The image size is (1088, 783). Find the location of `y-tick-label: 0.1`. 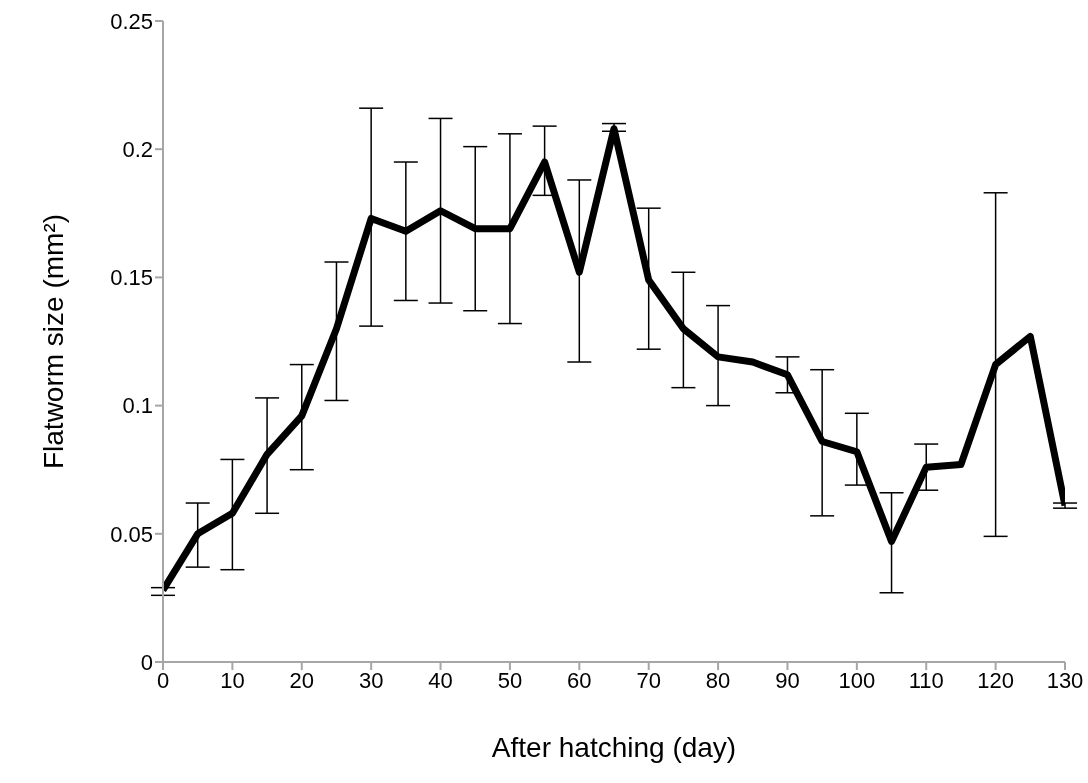

y-tick-label: 0.1 is located at coordinates (137, 406).